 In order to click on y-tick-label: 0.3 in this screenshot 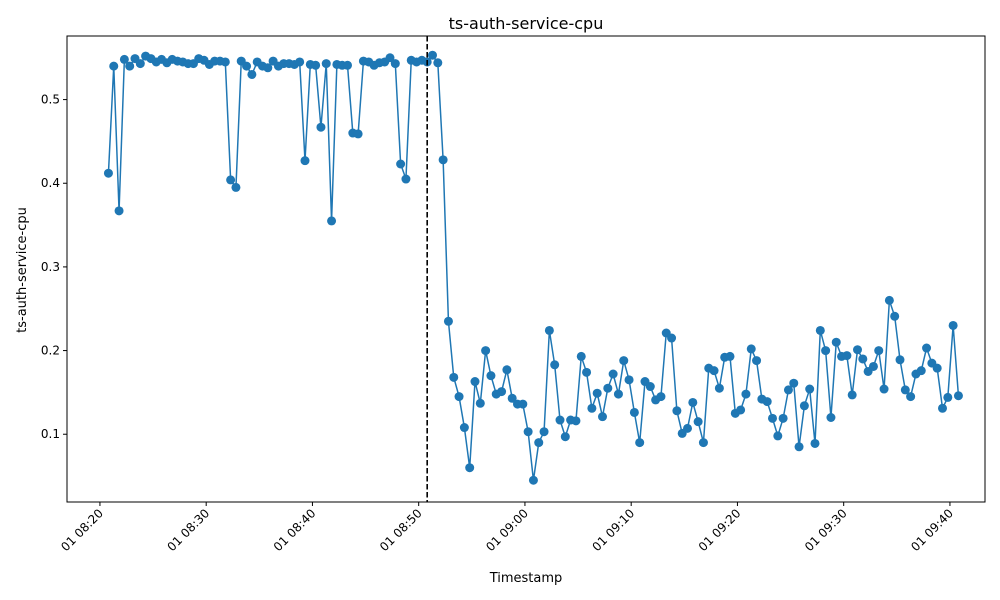, I will do `click(50, 267)`.